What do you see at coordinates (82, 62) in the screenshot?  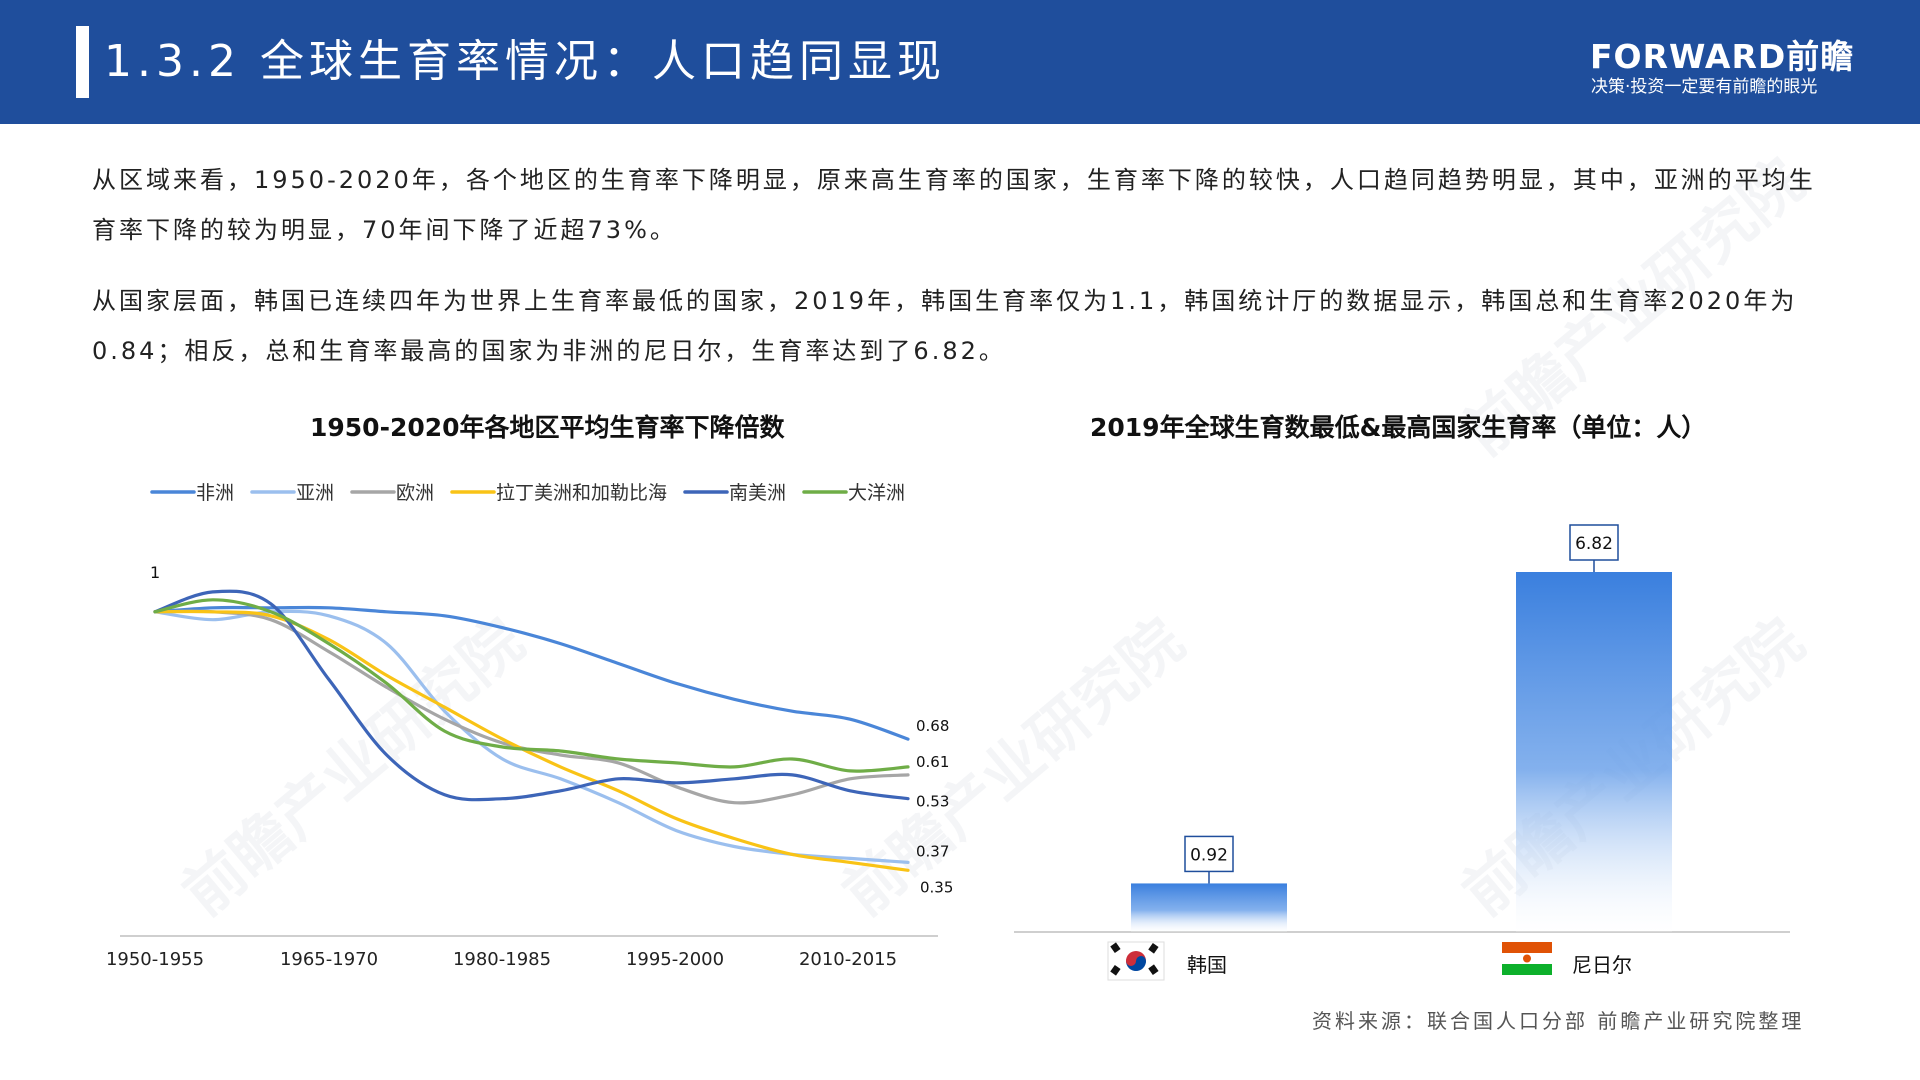 I see `title-accent` at bounding box center [82, 62].